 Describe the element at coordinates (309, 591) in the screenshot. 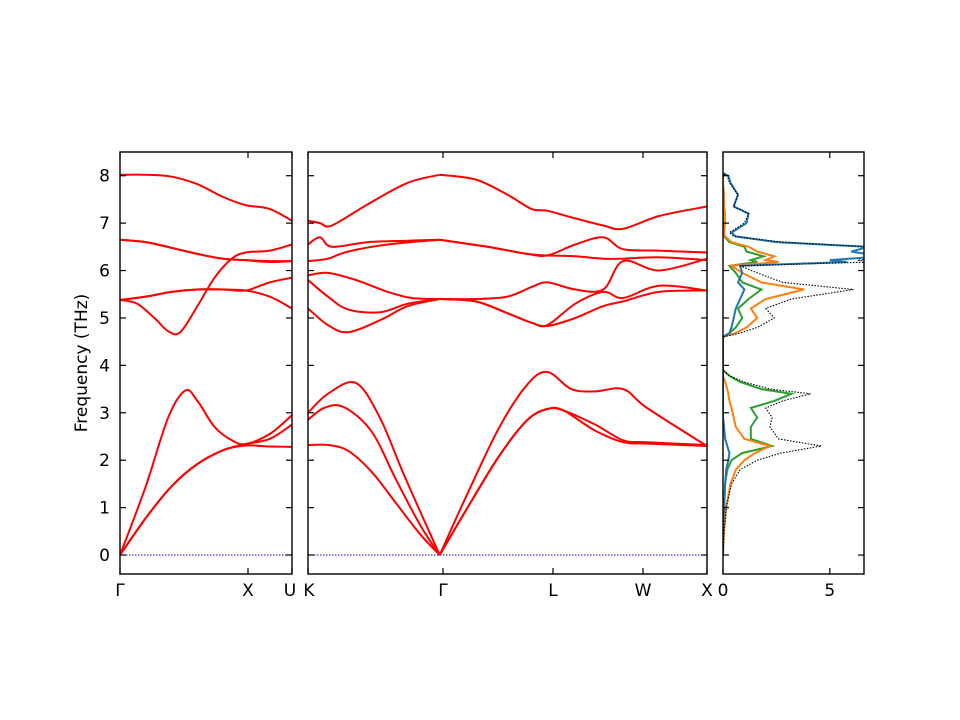

I see `k-point-label: K` at that location.